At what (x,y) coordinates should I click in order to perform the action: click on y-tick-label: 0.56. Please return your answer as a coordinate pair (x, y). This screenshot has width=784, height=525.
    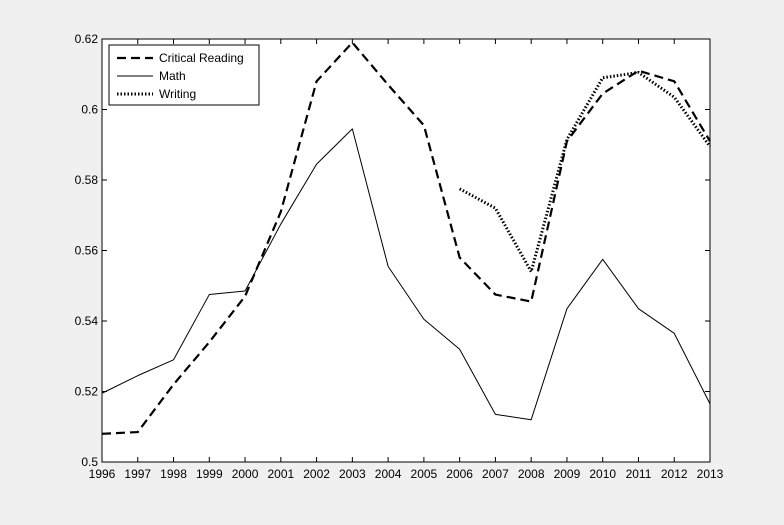
    Looking at the image, I should click on (87, 251).